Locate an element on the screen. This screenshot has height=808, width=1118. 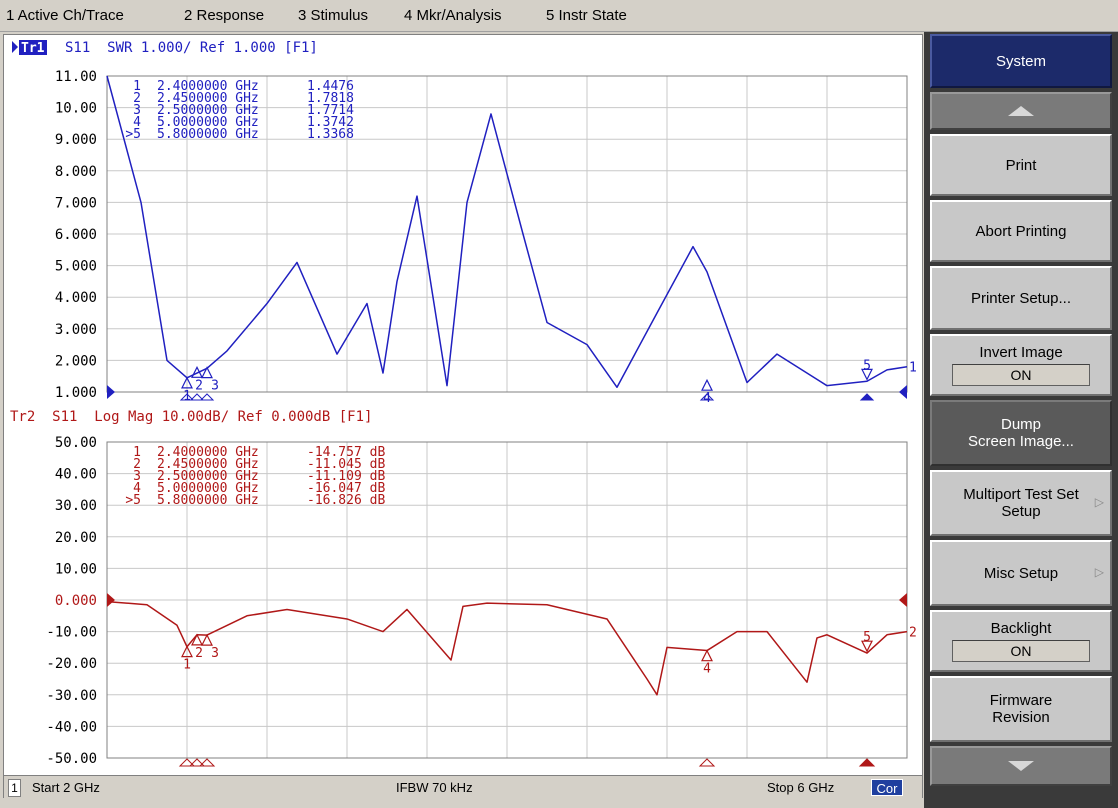
multiport-test-set-setup-button: Multiport Test Set Setup ▷ is located at coordinates (1021, 503).